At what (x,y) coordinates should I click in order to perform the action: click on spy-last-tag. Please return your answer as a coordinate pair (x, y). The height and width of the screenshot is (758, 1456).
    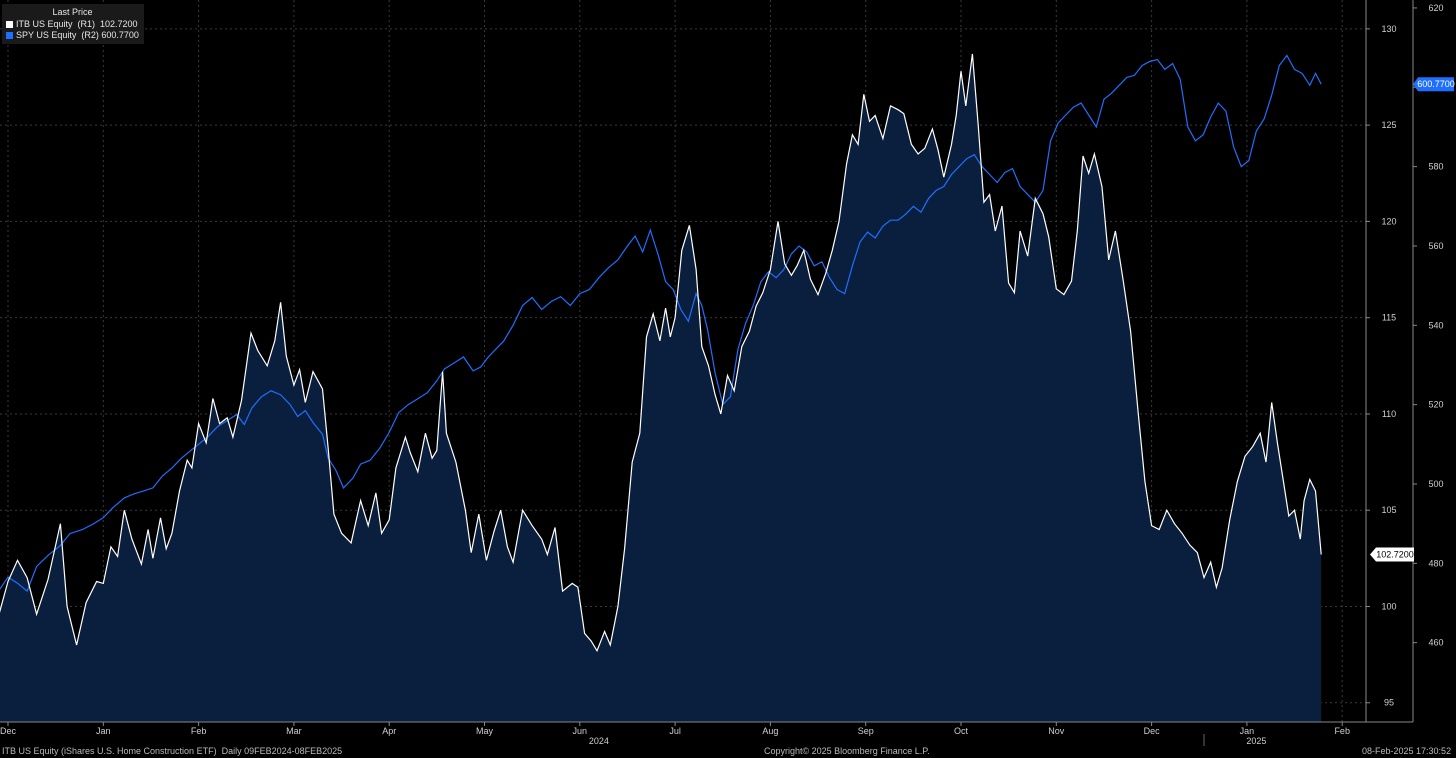
    Looking at the image, I should click on (1433, 84).